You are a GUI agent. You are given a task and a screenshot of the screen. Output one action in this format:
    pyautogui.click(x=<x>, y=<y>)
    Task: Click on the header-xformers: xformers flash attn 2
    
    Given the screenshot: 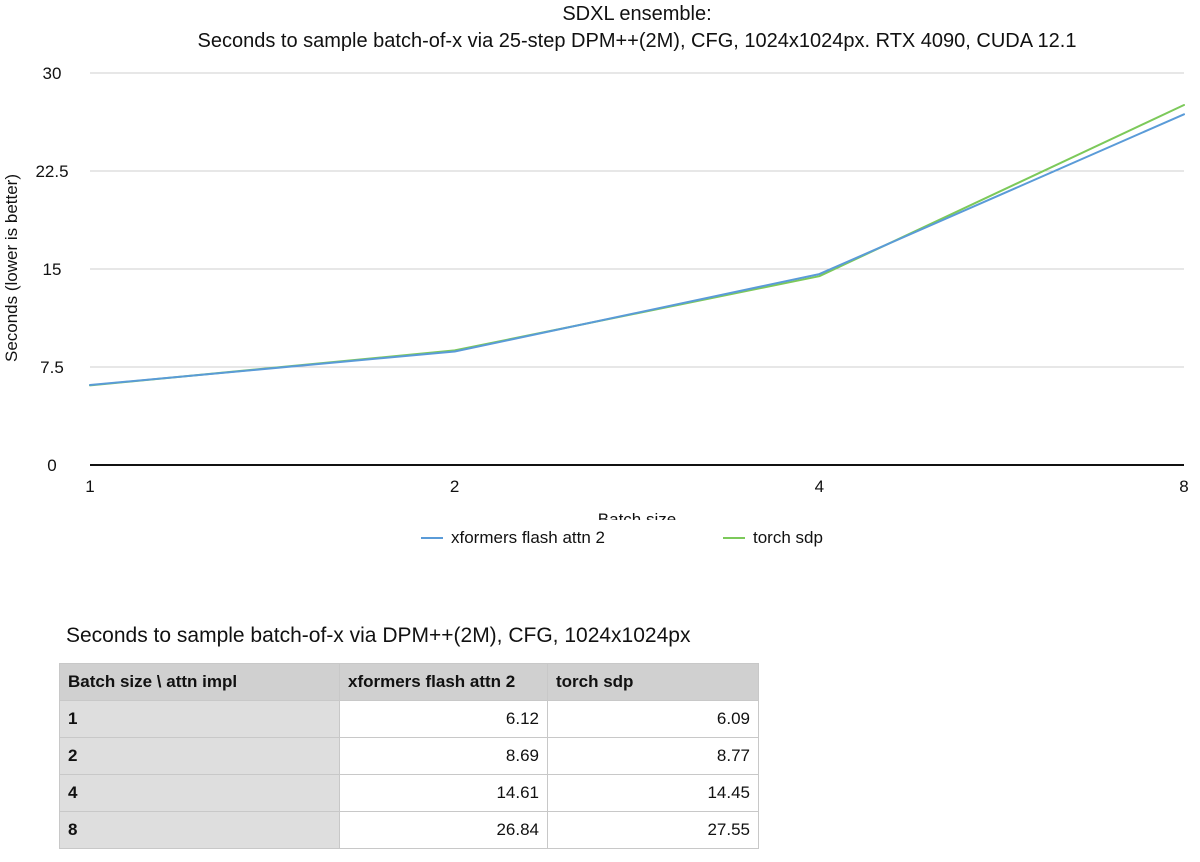 What is the action you would take?
    pyautogui.click(x=443, y=682)
    